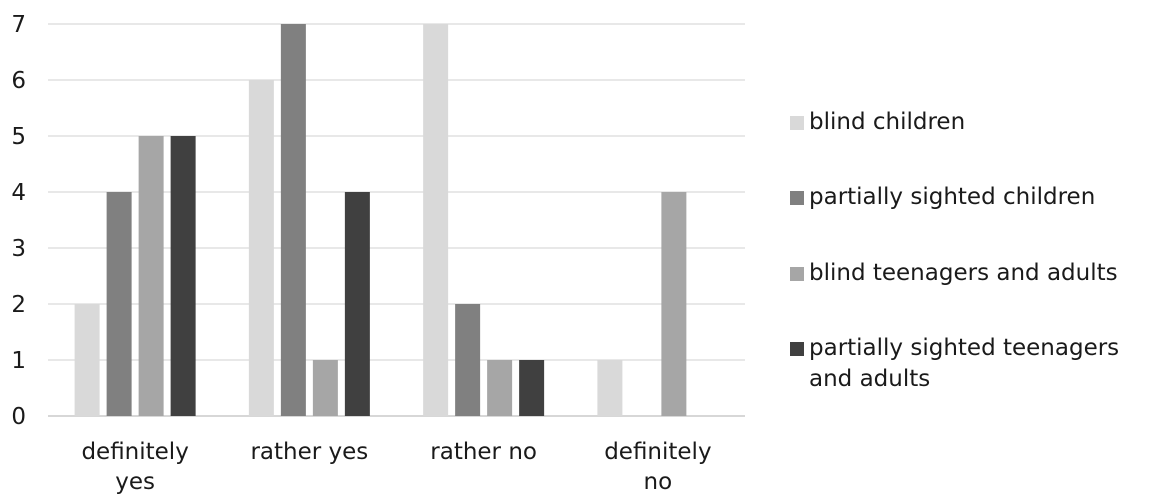 The height and width of the screenshot is (494, 1170). I want to click on y-tick-label: 5, so click(18, 137).